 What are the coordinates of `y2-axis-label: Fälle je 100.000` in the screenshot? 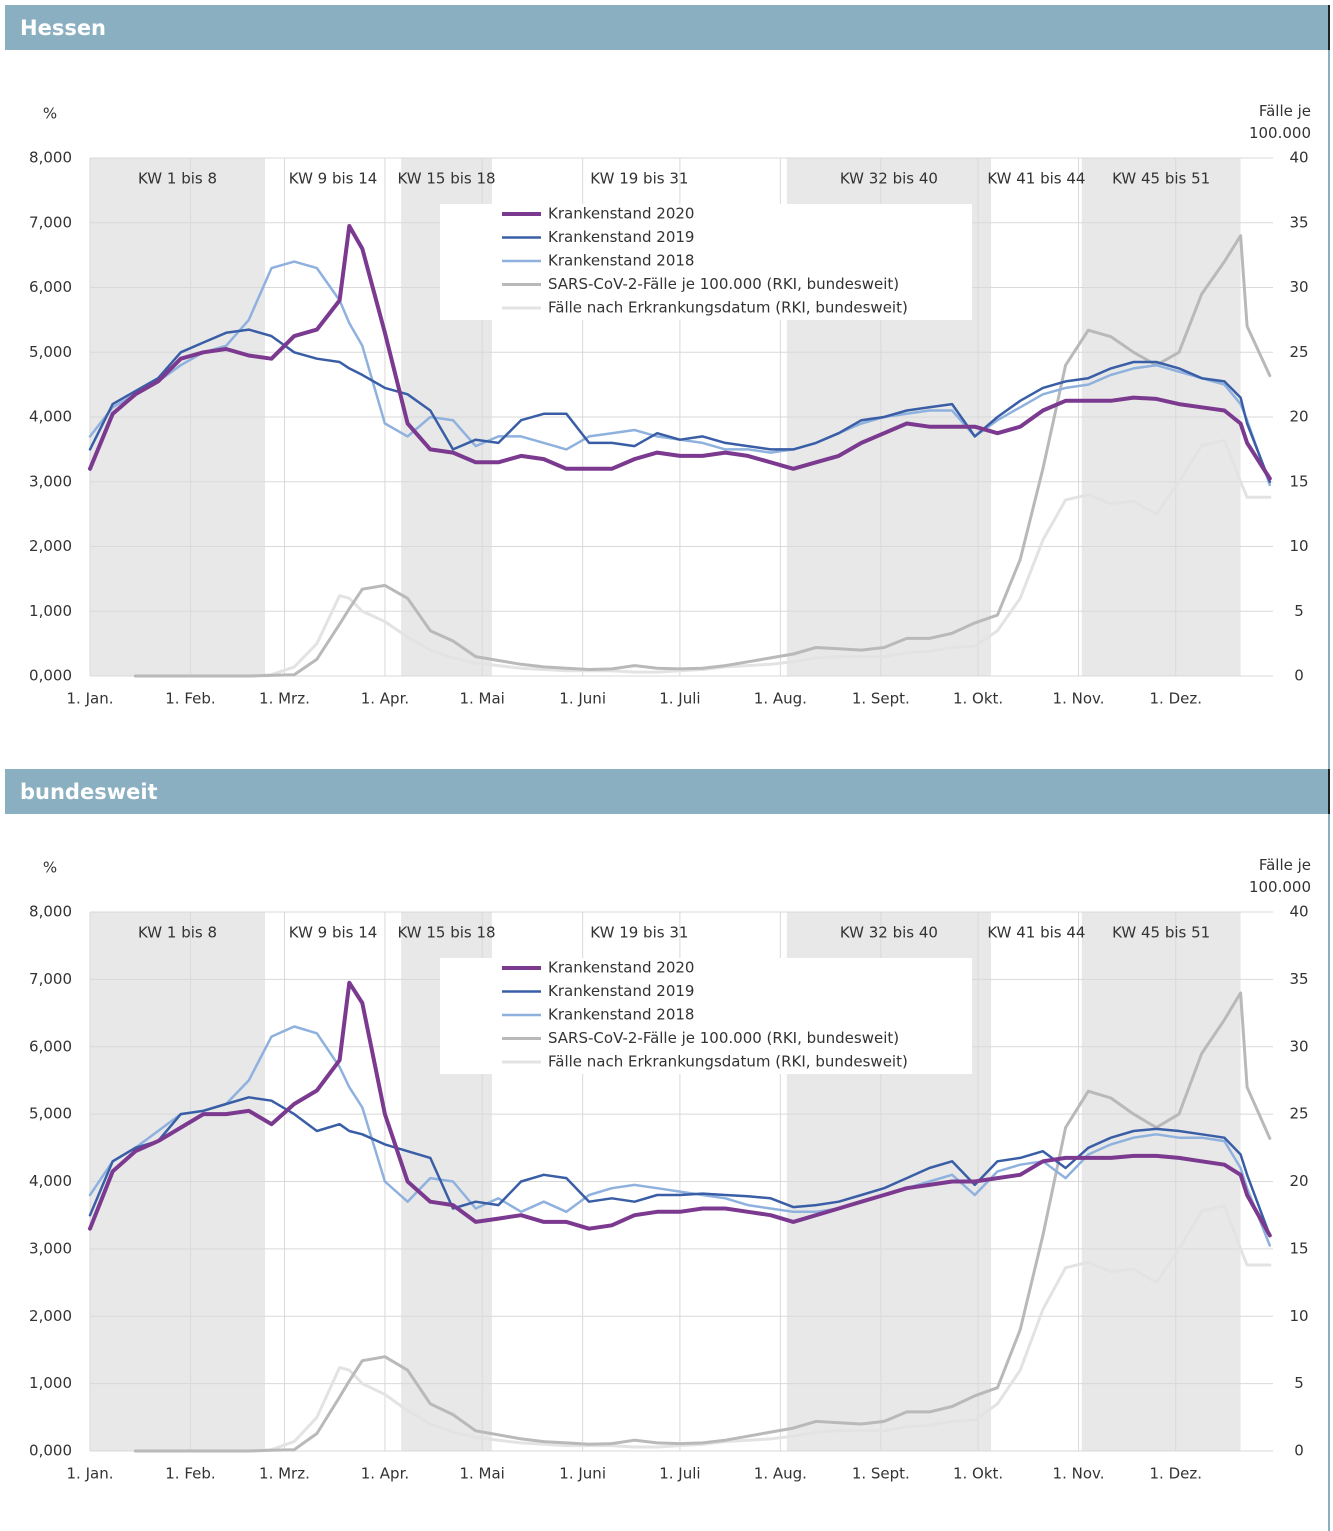 It's located at (1279, 122).